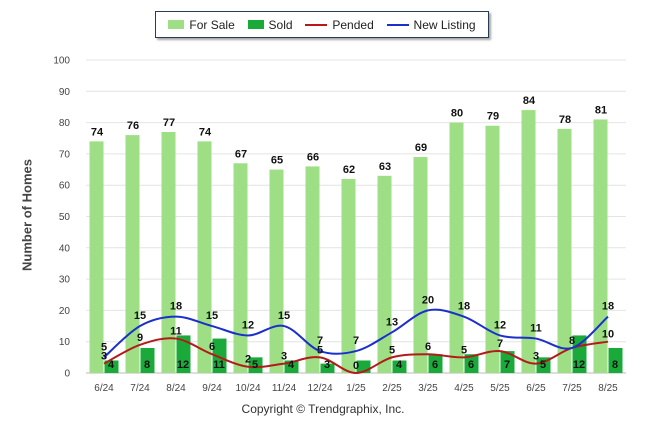  What do you see at coordinates (313, 157) in the screenshot?
I see `data-label-for-sale: 66` at bounding box center [313, 157].